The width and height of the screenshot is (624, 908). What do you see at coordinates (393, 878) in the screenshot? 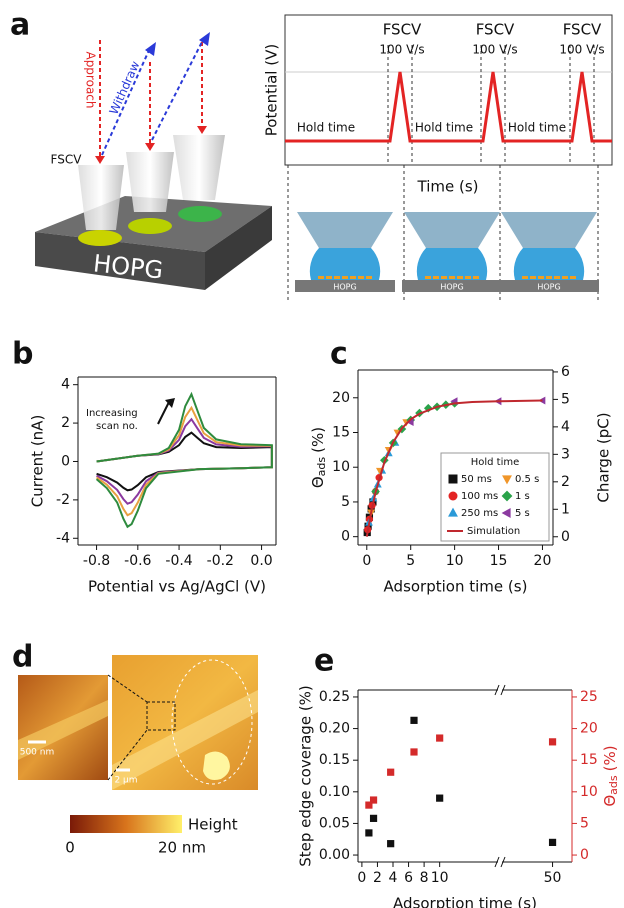
I see `x-tick-label: 4` at bounding box center [393, 878].